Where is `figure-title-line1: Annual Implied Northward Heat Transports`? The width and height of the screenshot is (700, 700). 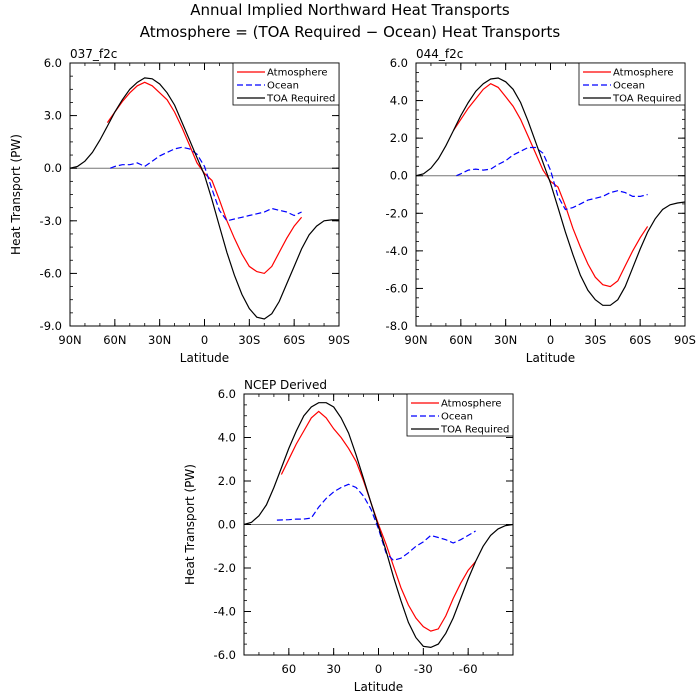 figure-title-line1: Annual Implied Northward Heat Transports is located at coordinates (350, 10).